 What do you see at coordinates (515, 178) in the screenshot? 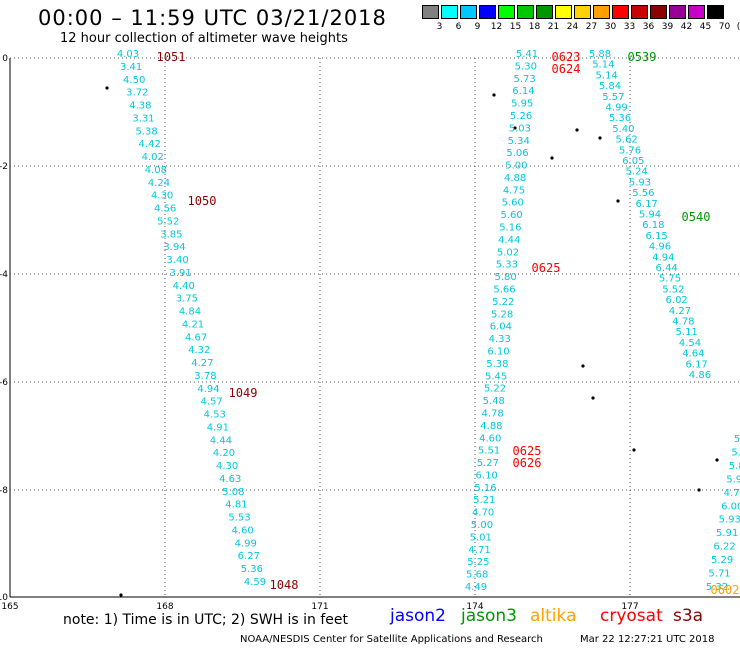
I see `wave-height-value: 4.88` at bounding box center [515, 178].